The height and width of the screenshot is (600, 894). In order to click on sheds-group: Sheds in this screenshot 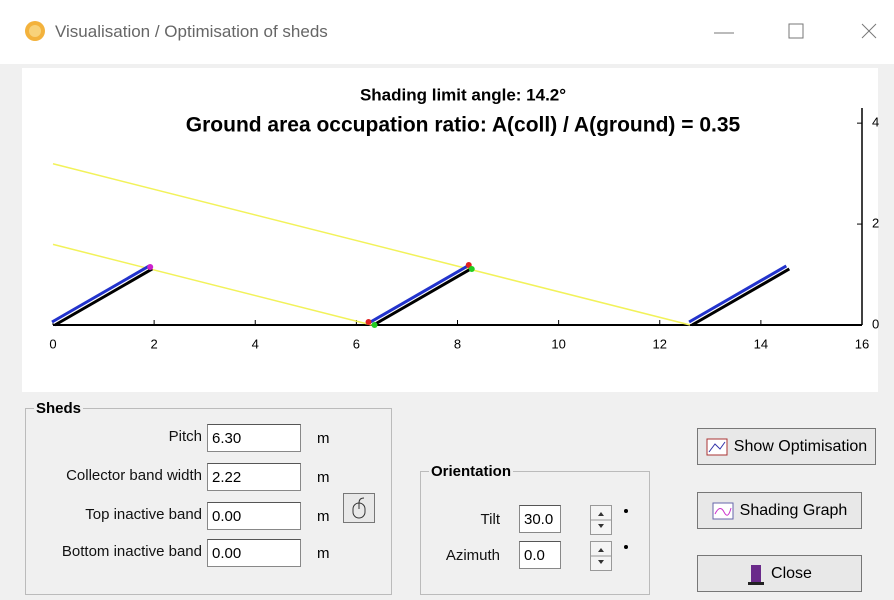, I will do `click(208, 497)`.